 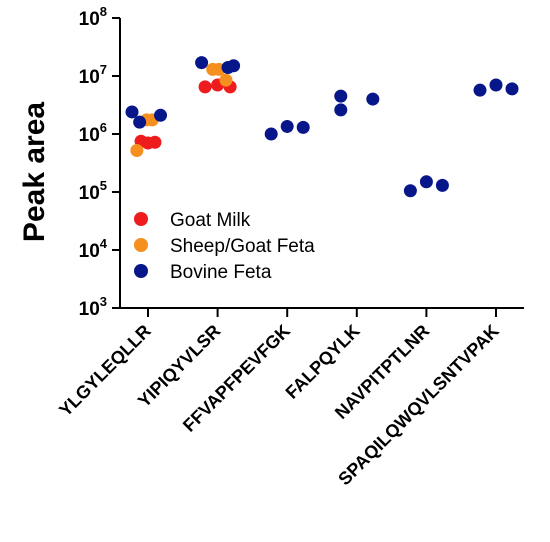 I want to click on y-tick-label: 10⁴, so click(x=93, y=249).